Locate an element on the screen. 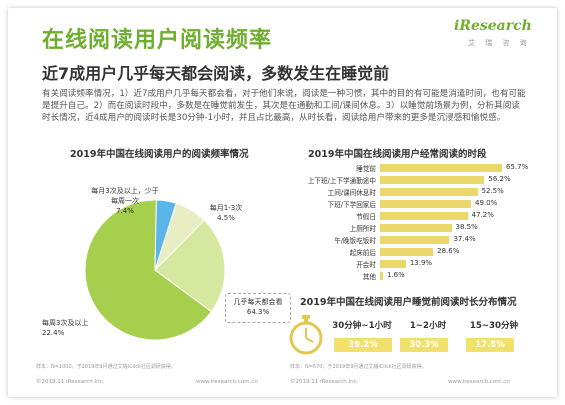 The width and height of the screenshot is (565, 405). bar-category-label: 工间/课间休息时 is located at coordinates (351, 193).